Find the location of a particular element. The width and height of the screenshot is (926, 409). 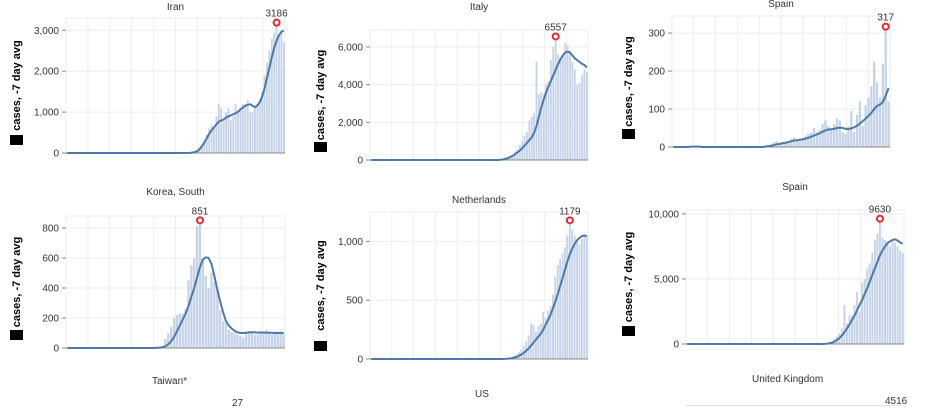

y-tick-label: 300 is located at coordinates (656, 34).